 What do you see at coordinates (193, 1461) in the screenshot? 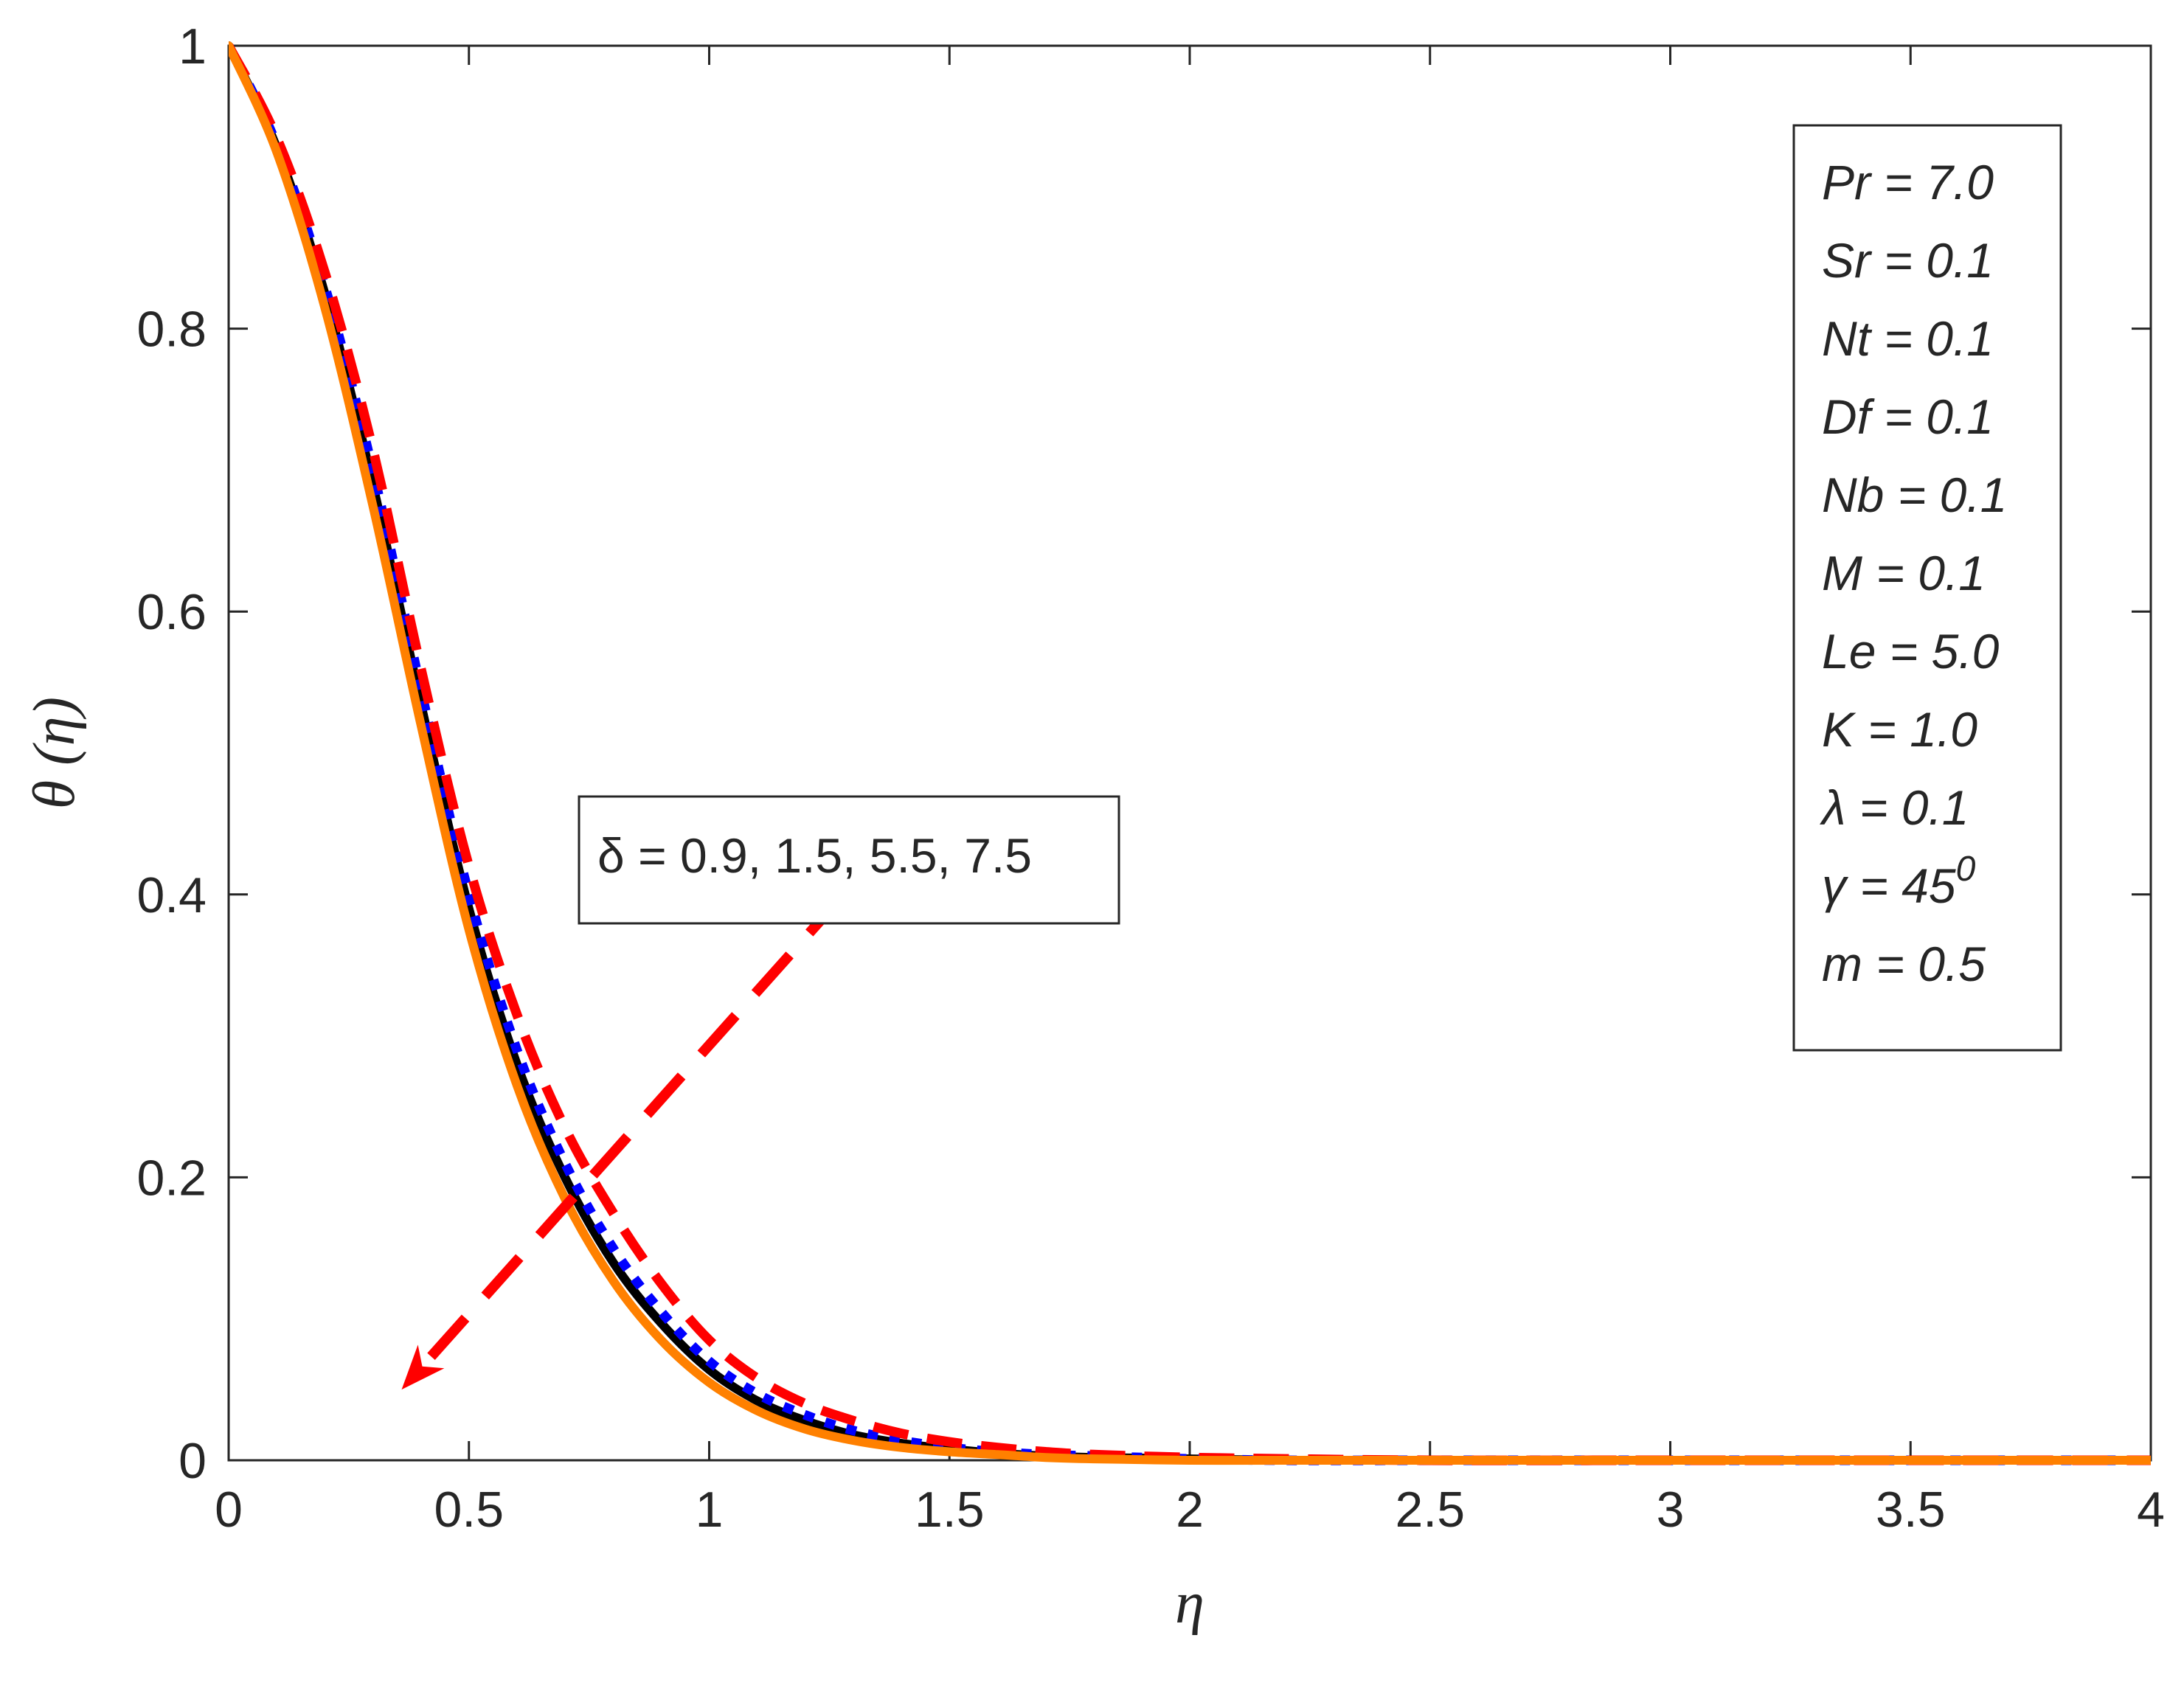
I see `y-tick-label: 0` at bounding box center [193, 1461].